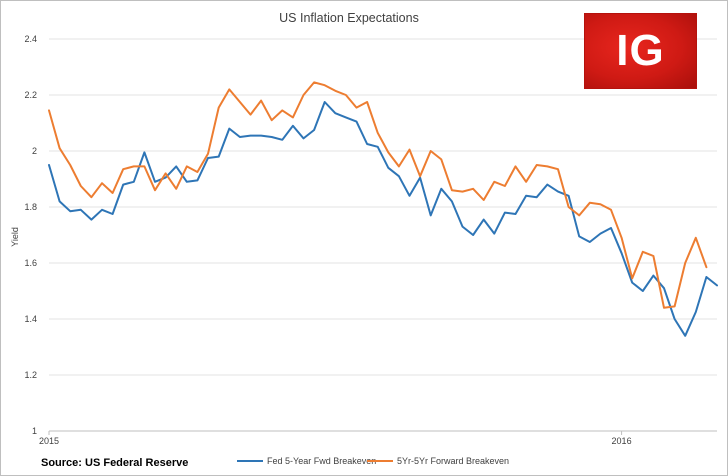  What do you see at coordinates (34, 151) in the screenshot?
I see `y-tick-label: 2` at bounding box center [34, 151].